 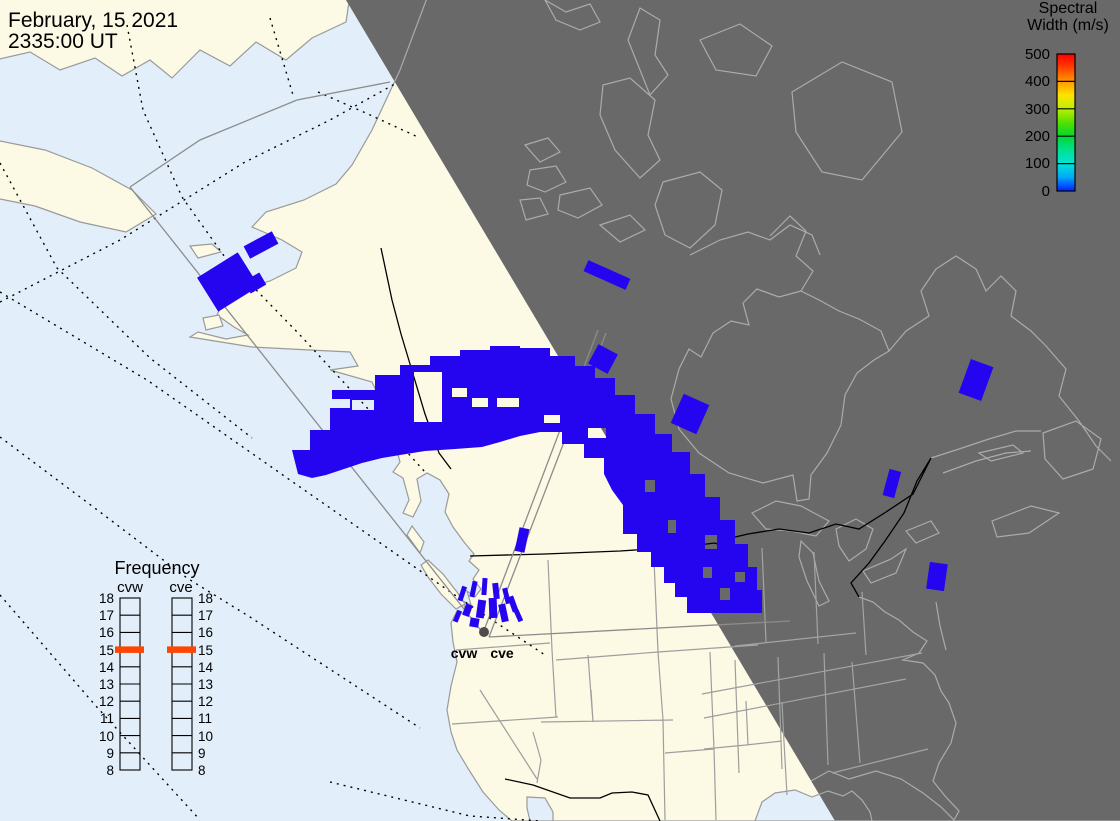 What do you see at coordinates (1037, 136) in the screenshot?
I see `colorbar-tick-200: 200` at bounding box center [1037, 136].